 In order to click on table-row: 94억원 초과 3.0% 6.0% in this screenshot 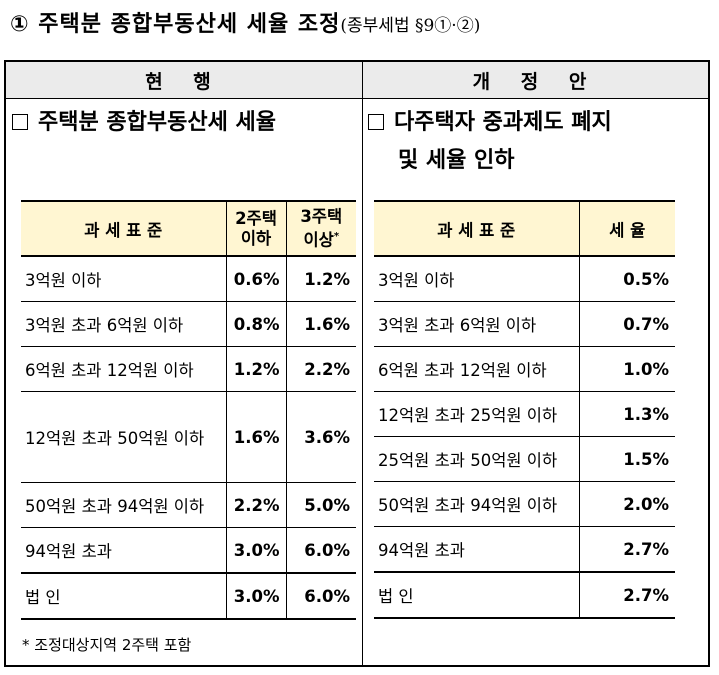, I will do `click(188, 550)`.